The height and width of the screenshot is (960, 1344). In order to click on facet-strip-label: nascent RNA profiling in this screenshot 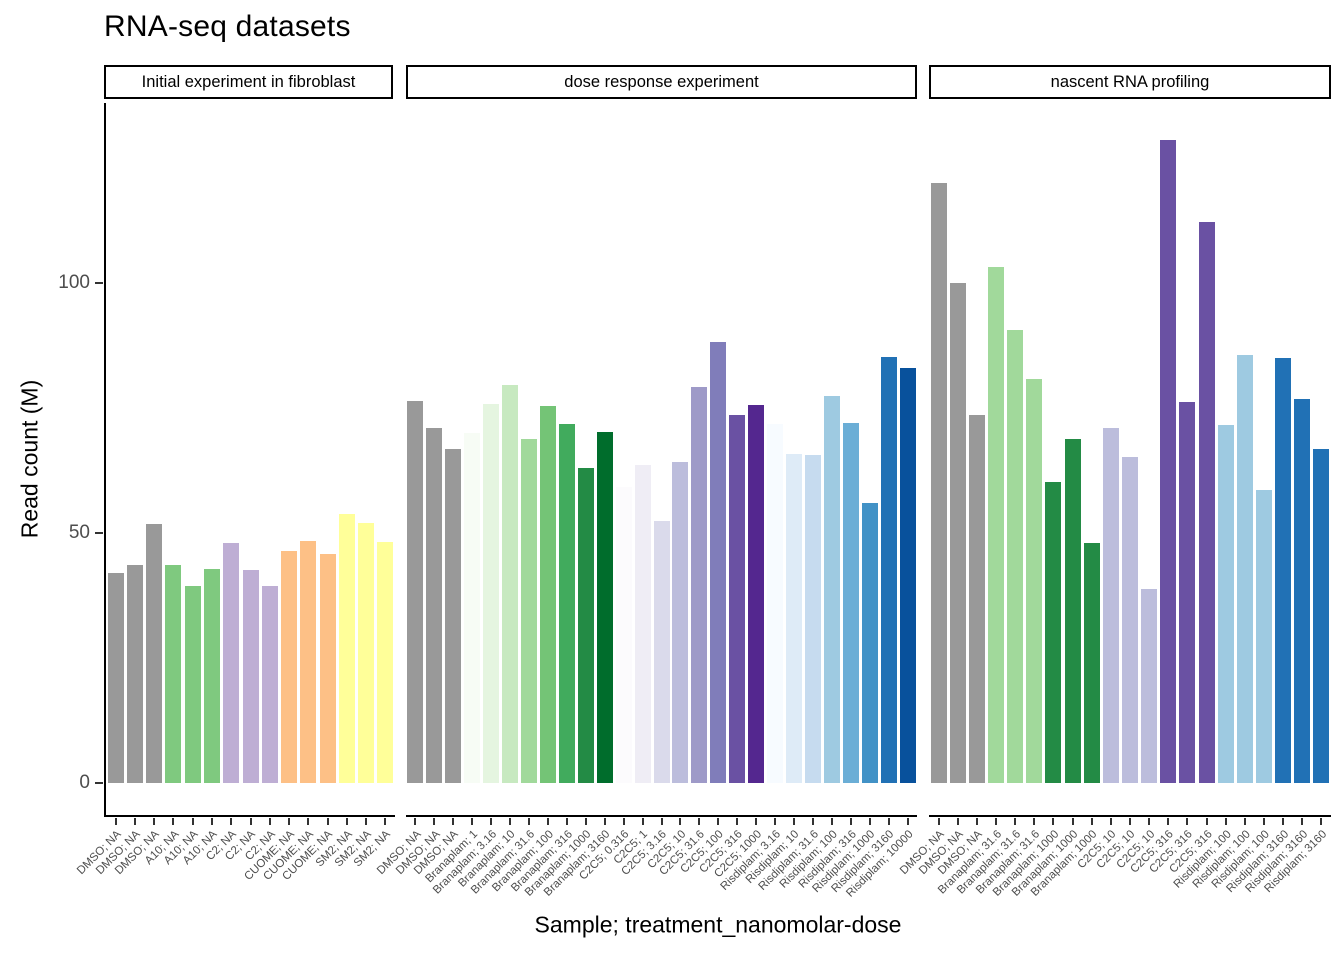, I will do `click(1130, 81)`.